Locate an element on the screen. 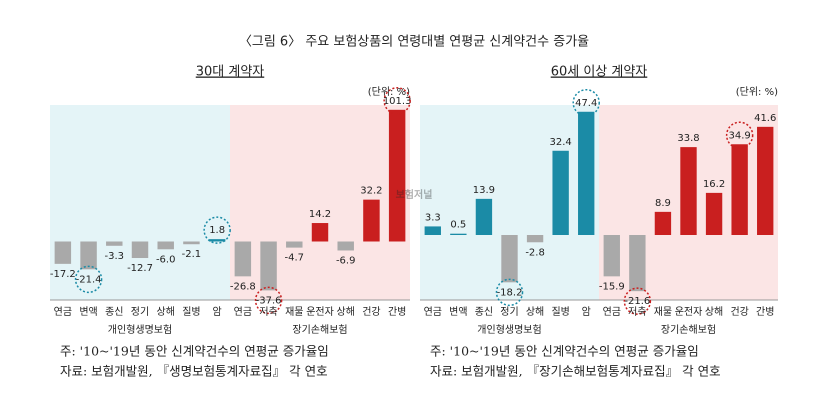 This screenshot has width=828, height=408. value-label: 13.9 is located at coordinates (484, 190).